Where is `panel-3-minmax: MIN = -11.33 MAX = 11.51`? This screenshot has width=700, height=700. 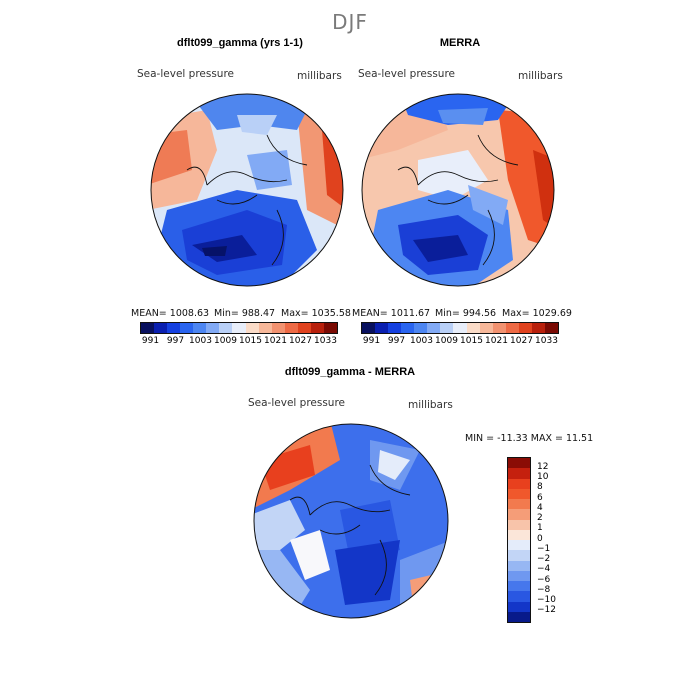
panel-3-minmax: MIN = -11.33 MAX = 11.51 is located at coordinates (529, 438).